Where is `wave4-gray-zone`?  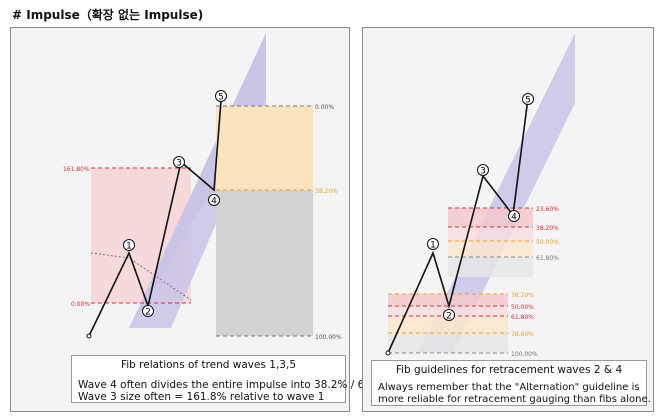 wave4-gray-zone is located at coordinates (264, 263).